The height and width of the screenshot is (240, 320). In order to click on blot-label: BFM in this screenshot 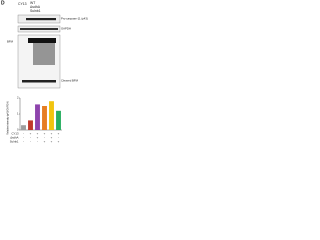, I will do `click(10, 42)`.